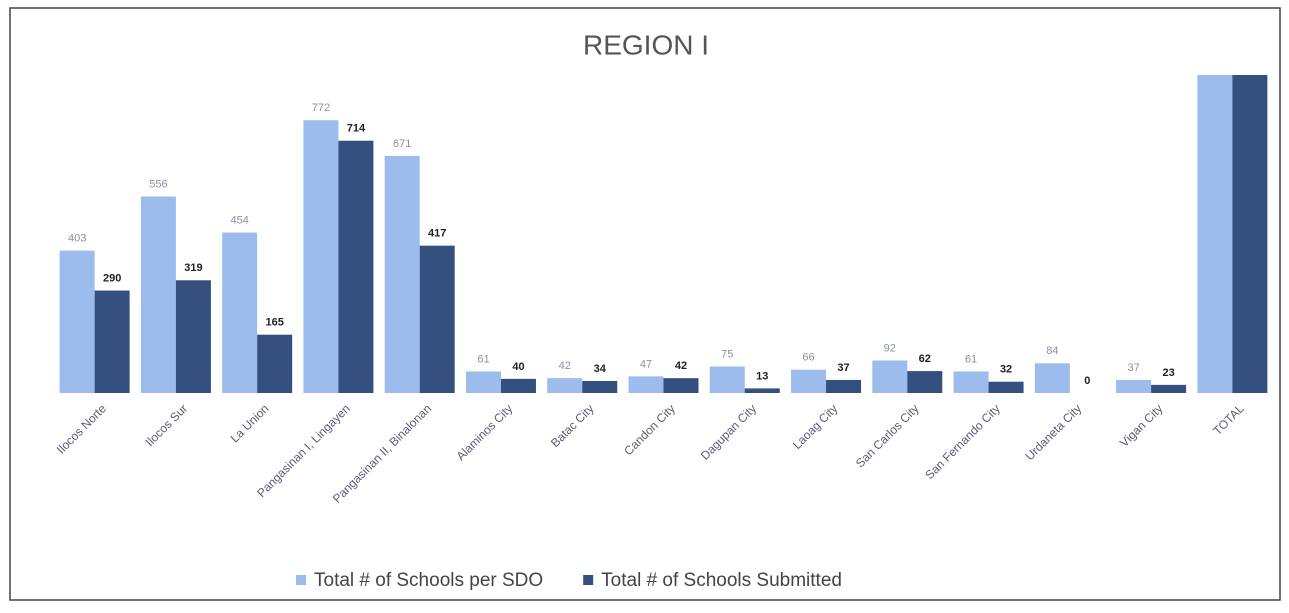  Describe the element at coordinates (646, 364) in the screenshot. I see `data-label: 47` at that location.